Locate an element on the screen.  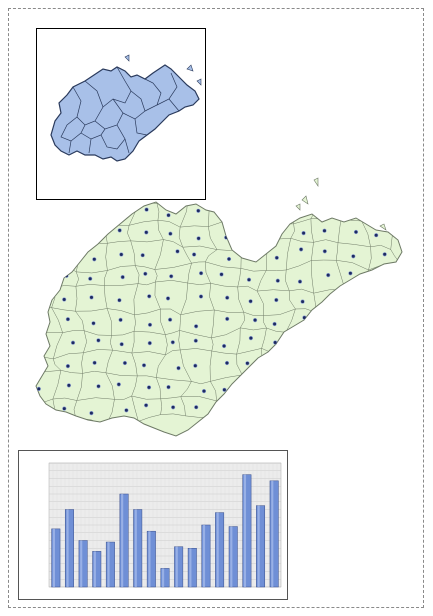
overview-district-lines is located at coordinates (120, 110).